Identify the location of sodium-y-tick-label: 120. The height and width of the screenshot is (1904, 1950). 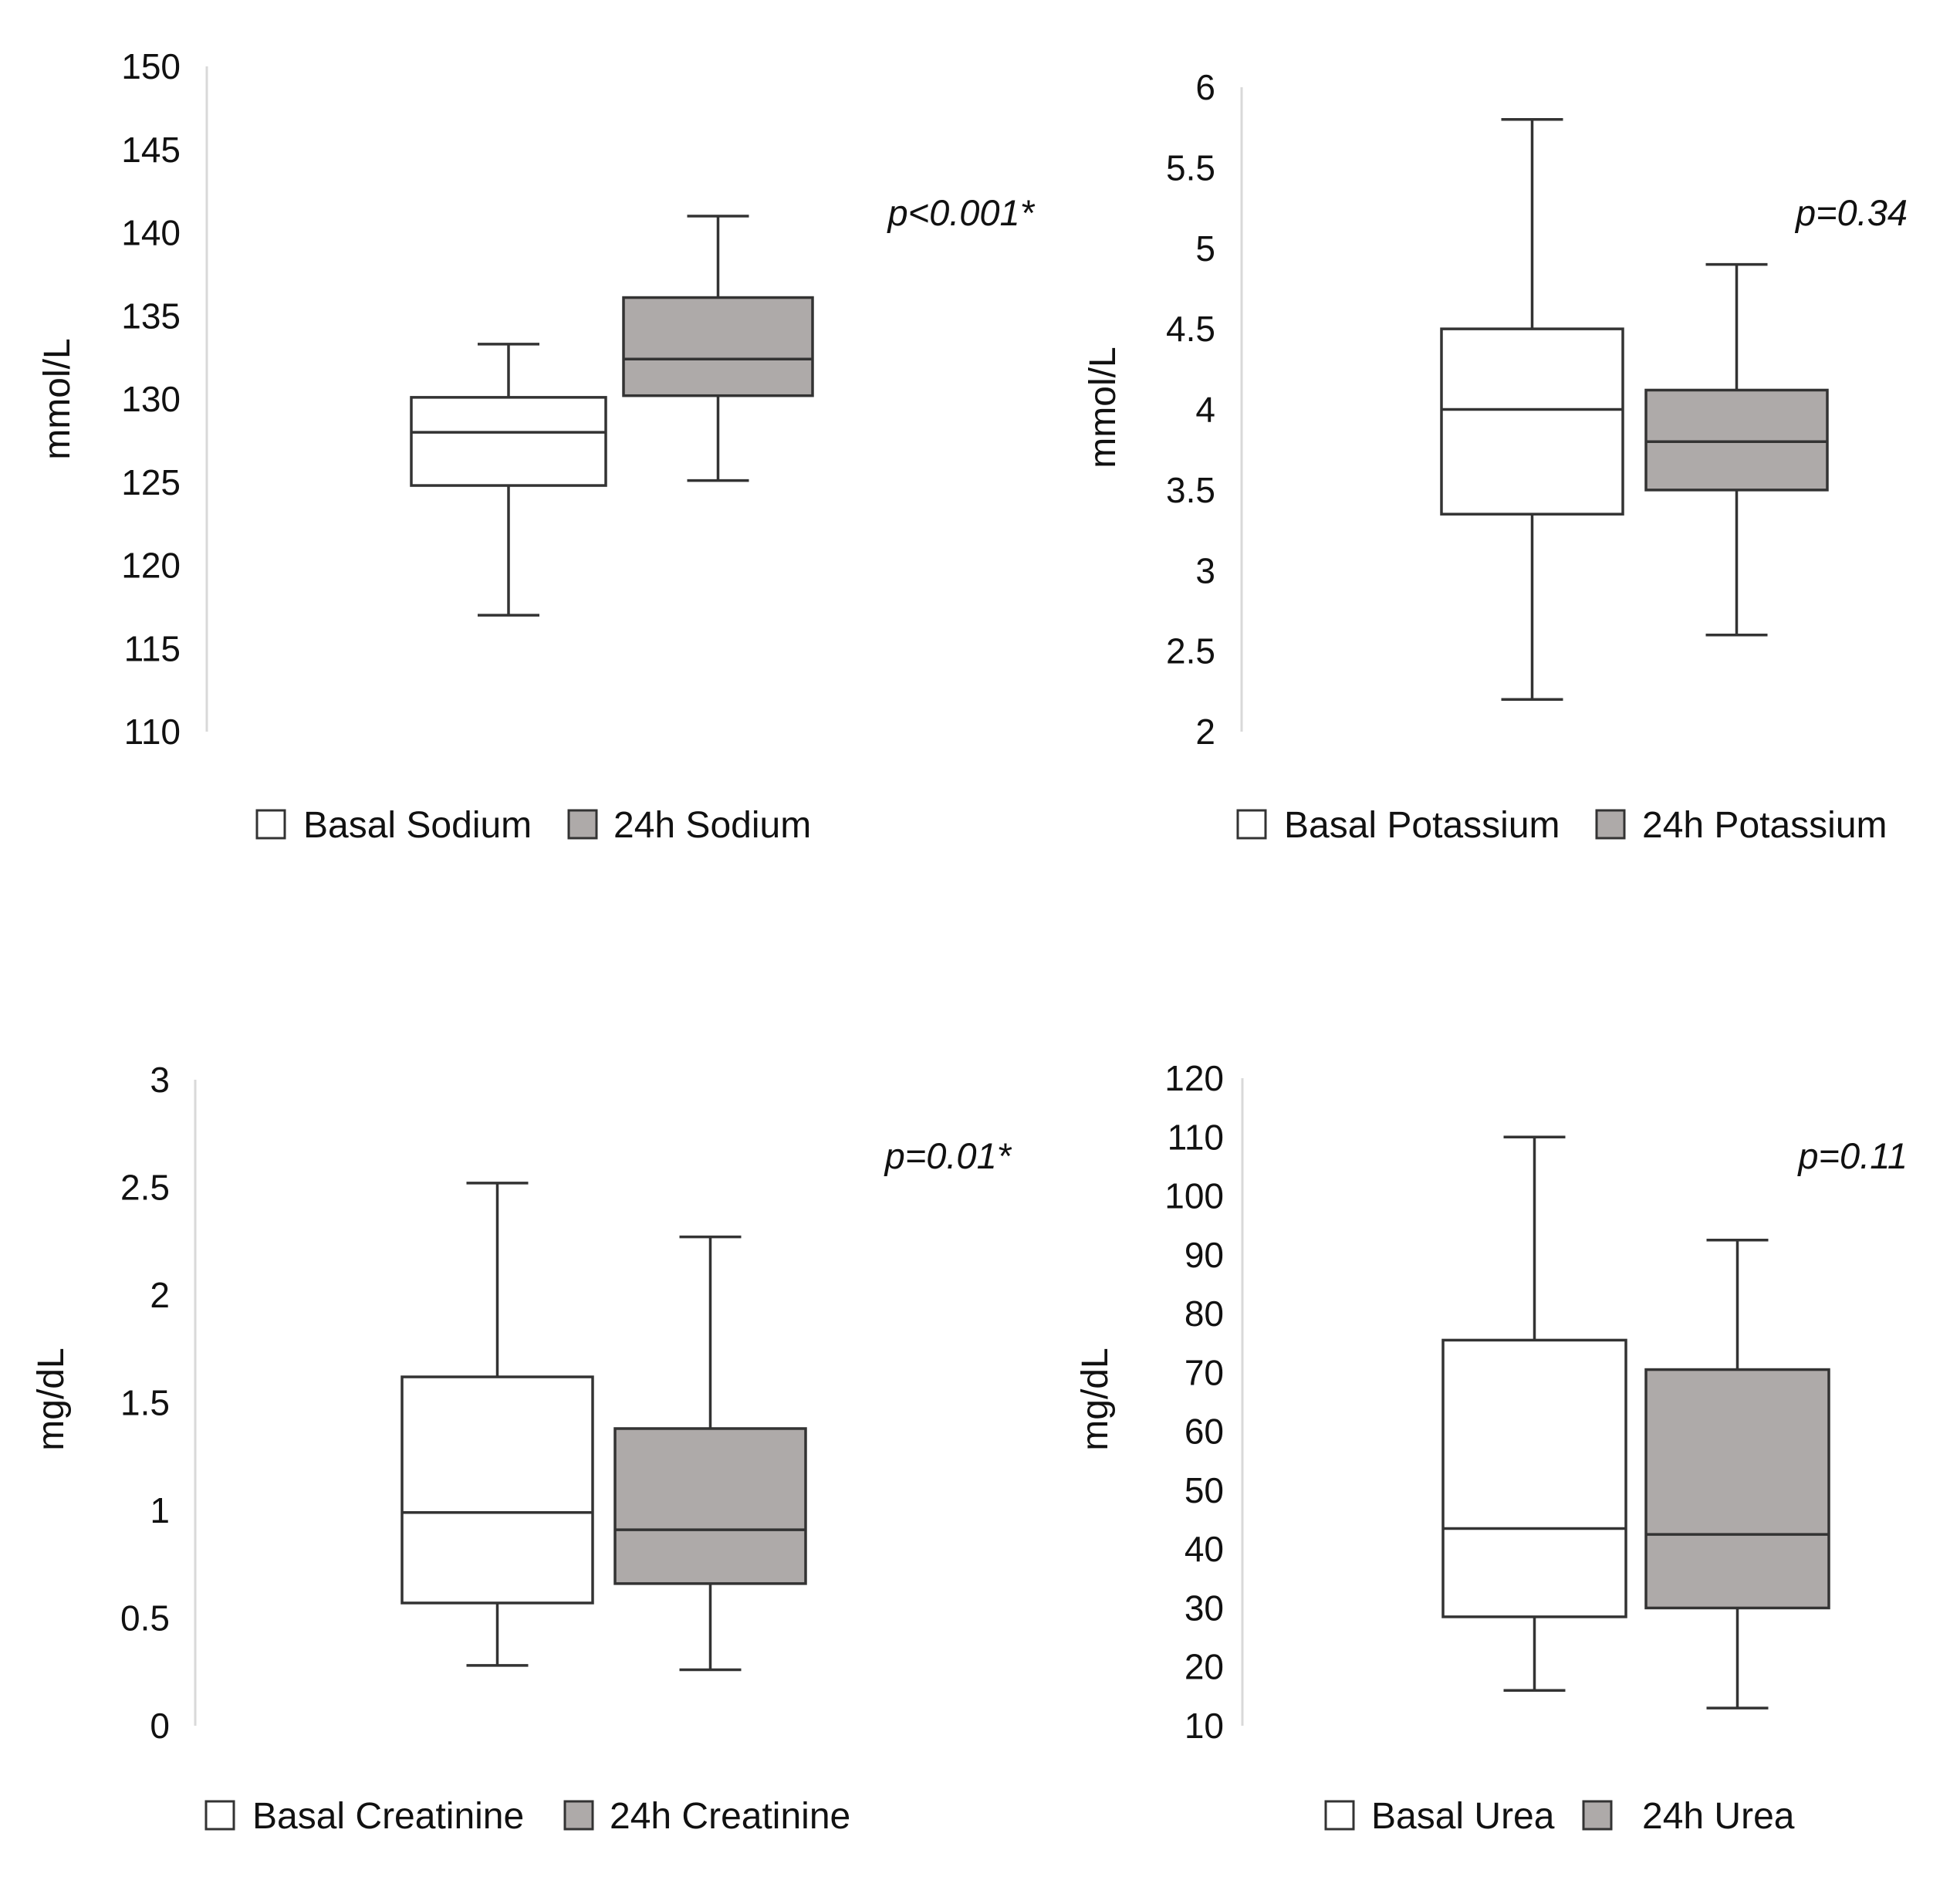
(151, 566).